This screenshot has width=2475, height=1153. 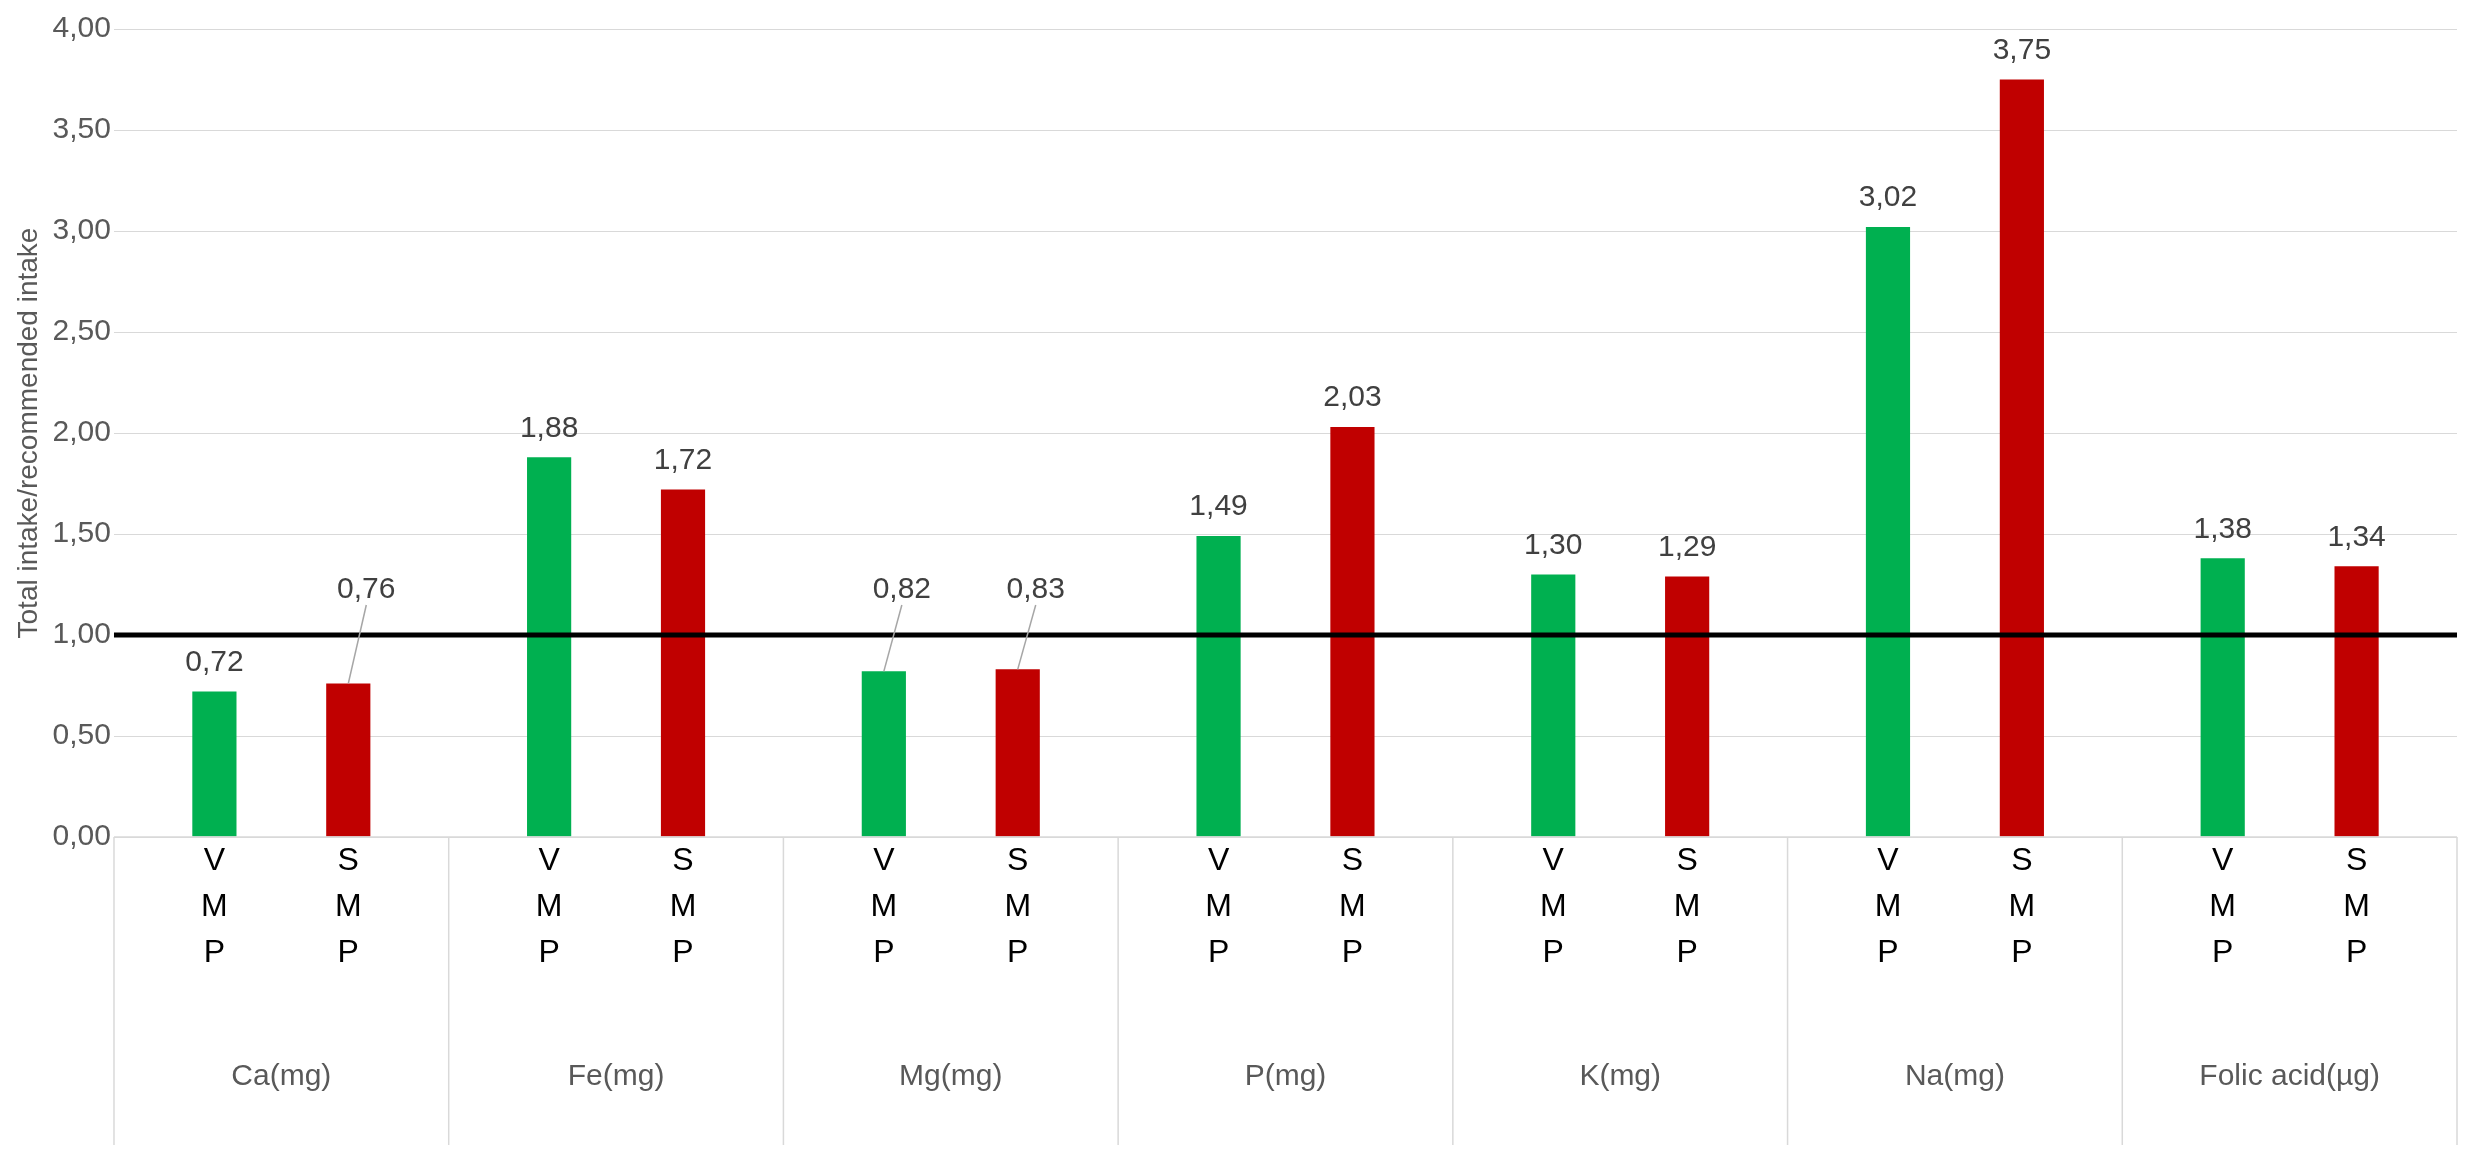 What do you see at coordinates (27, 433) in the screenshot?
I see `y-axis-title: Total intake/recommended intake` at bounding box center [27, 433].